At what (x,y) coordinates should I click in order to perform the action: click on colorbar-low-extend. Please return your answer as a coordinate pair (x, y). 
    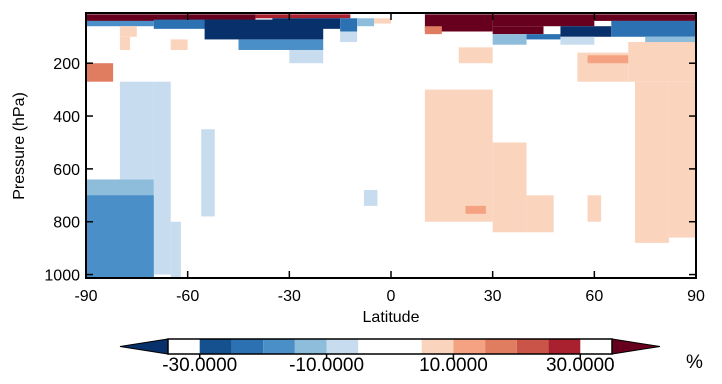
    Looking at the image, I should click on (144, 346).